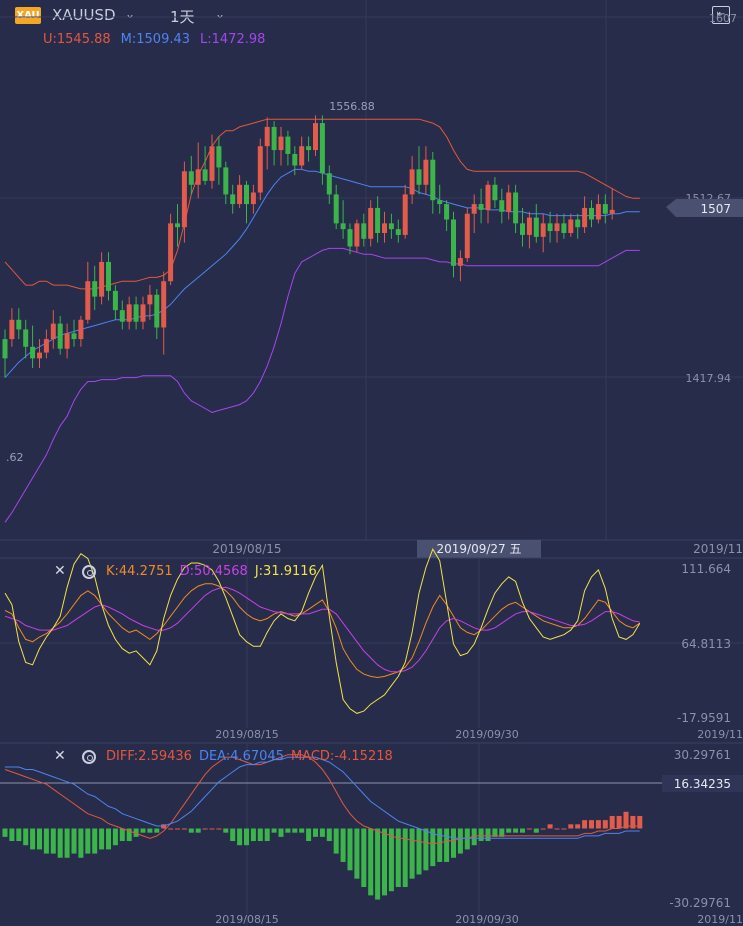 This screenshot has width=743, height=926. I want to click on kdj-settings-icon, so click(89, 572).